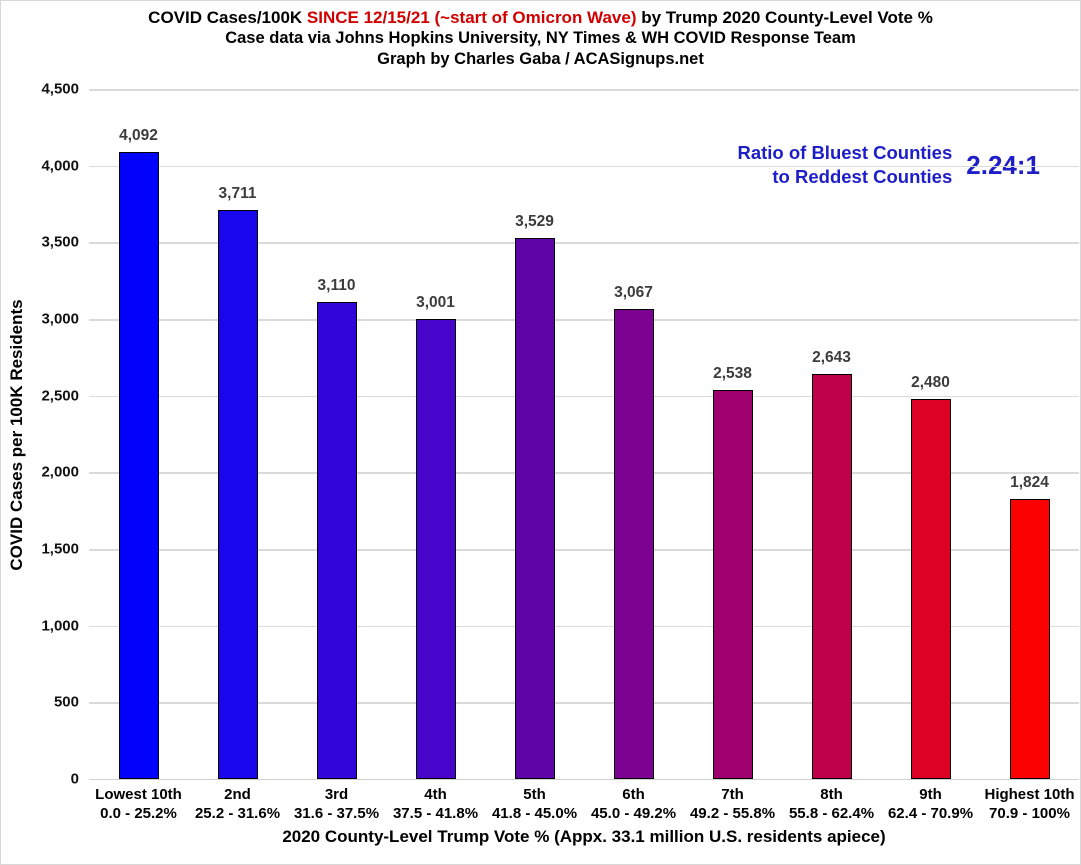 The image size is (1081, 865). Describe the element at coordinates (336, 286) in the screenshot. I see `bar-value-label: 3,110` at that location.